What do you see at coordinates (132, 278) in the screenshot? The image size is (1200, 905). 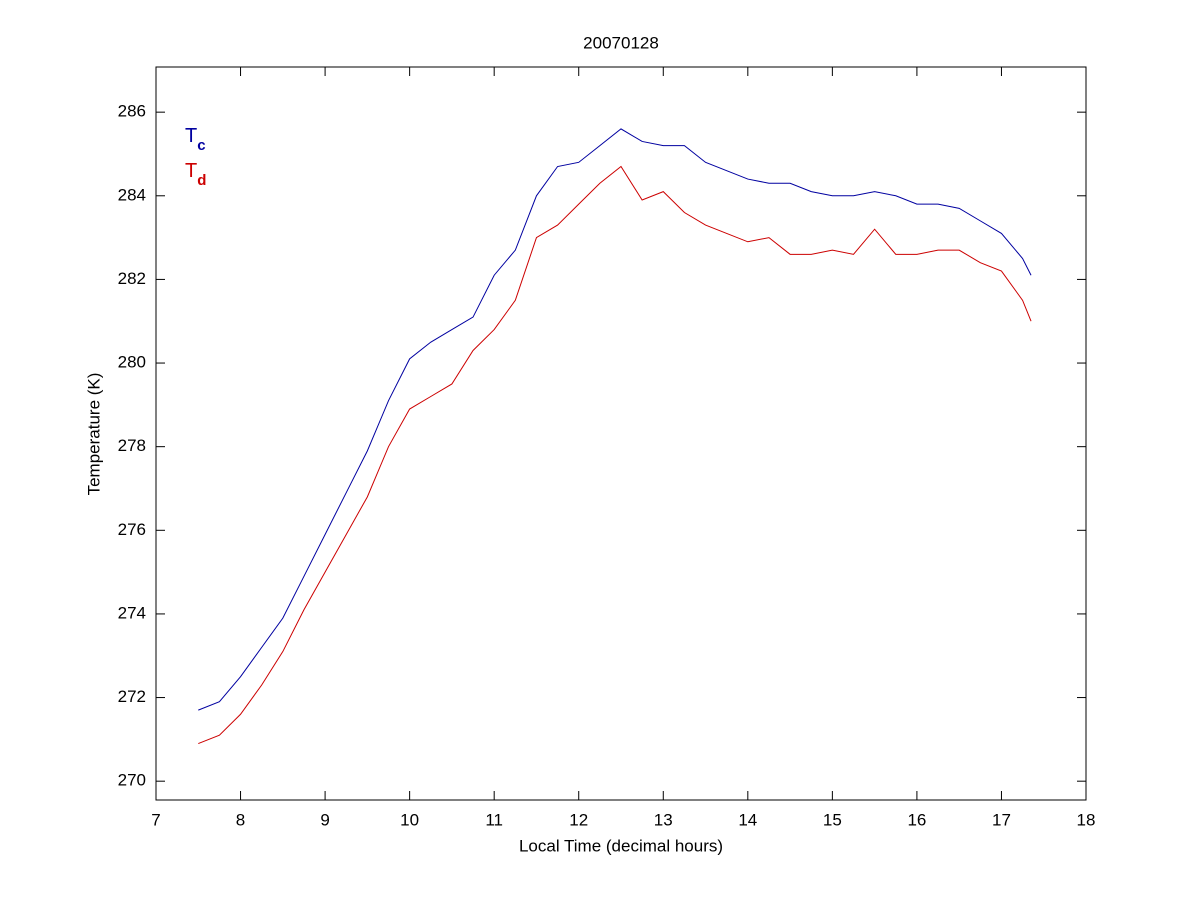 I see `y-tick-label: 282` at bounding box center [132, 278].